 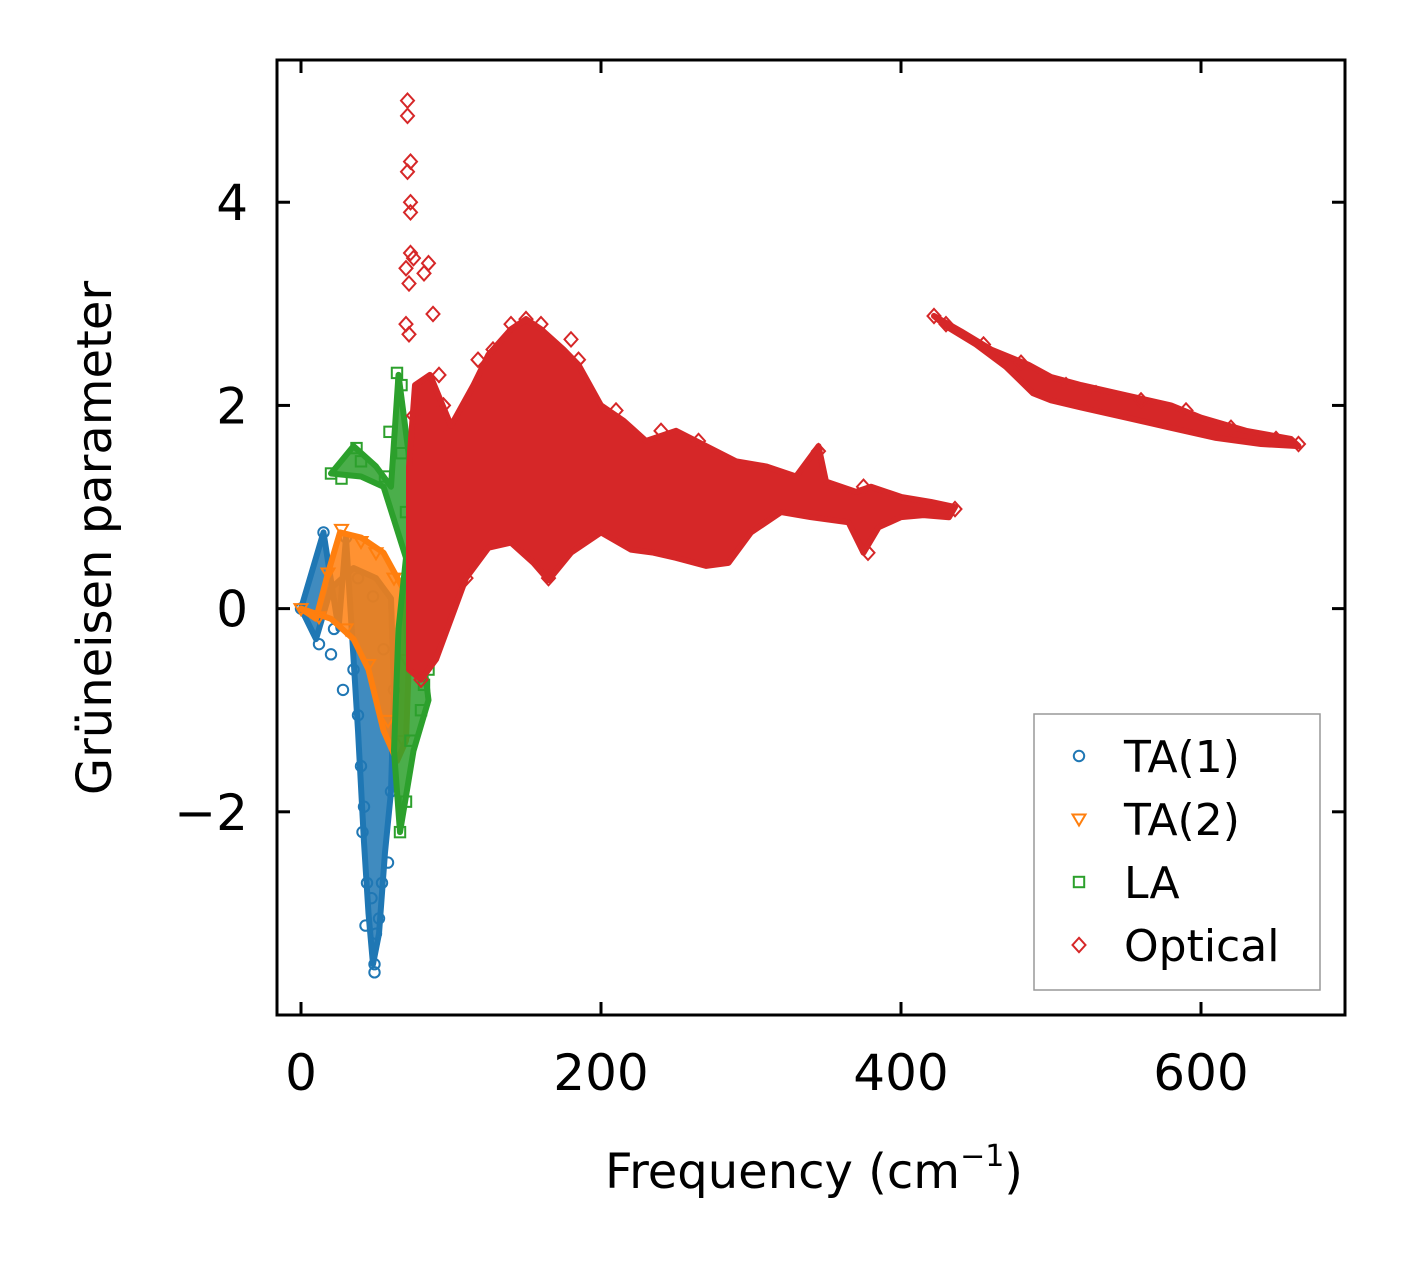 What do you see at coordinates (1152, 883) in the screenshot?
I see `legend-label: LA` at bounding box center [1152, 883].